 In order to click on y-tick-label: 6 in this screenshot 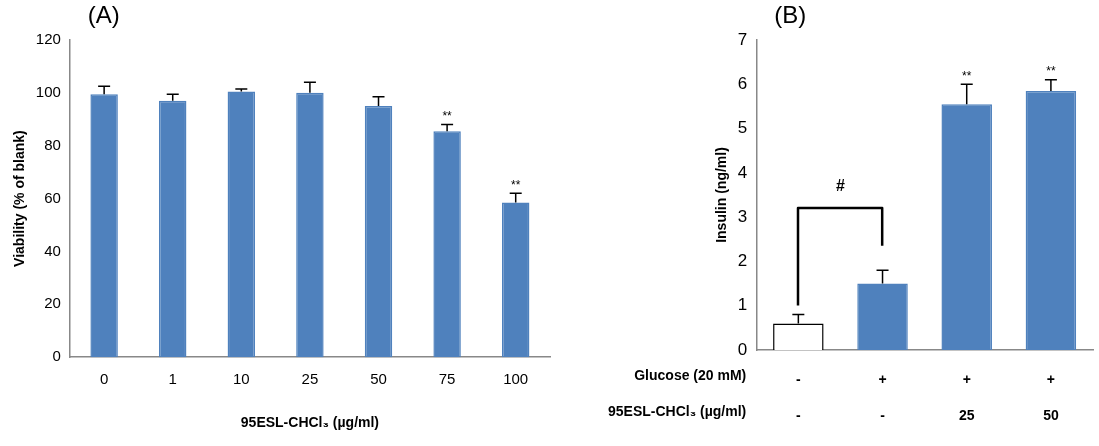, I will do `click(742, 83)`.